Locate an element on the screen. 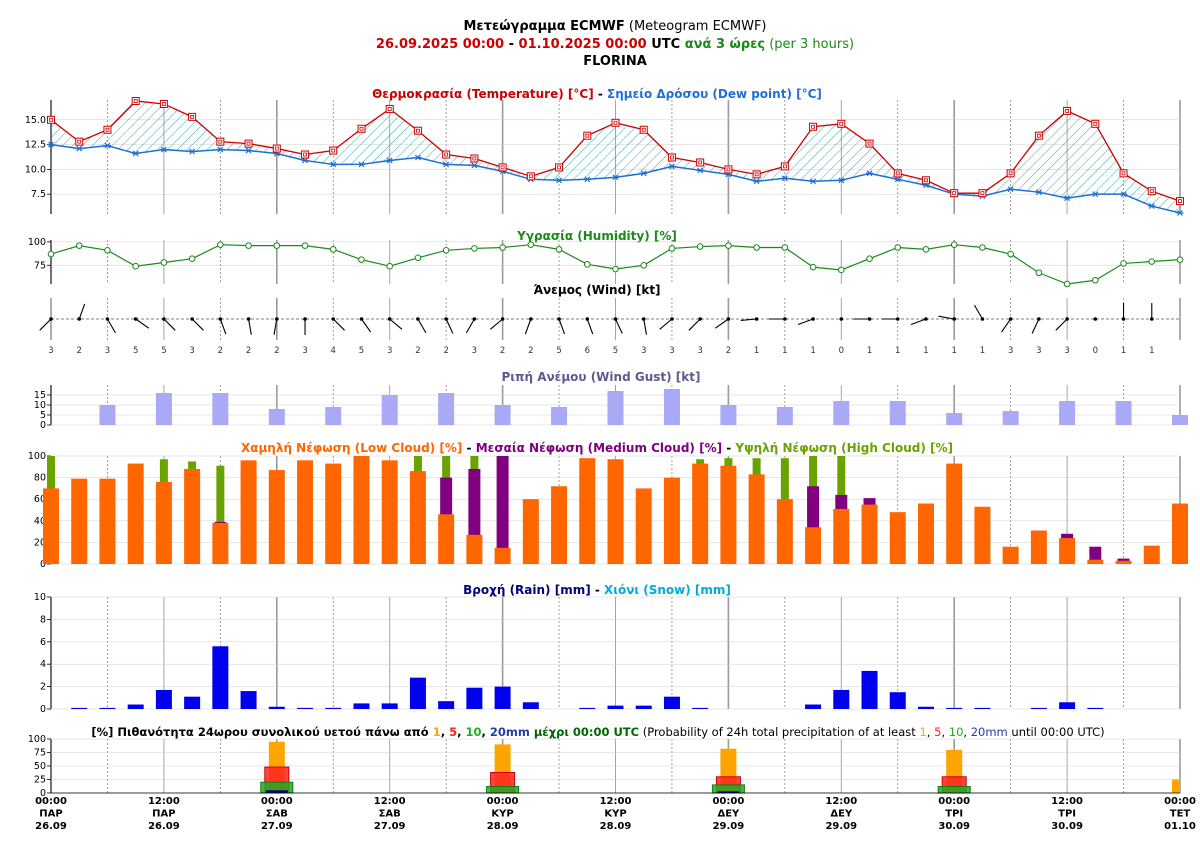  wind-speed-label: 6 is located at coordinates (587, 351).